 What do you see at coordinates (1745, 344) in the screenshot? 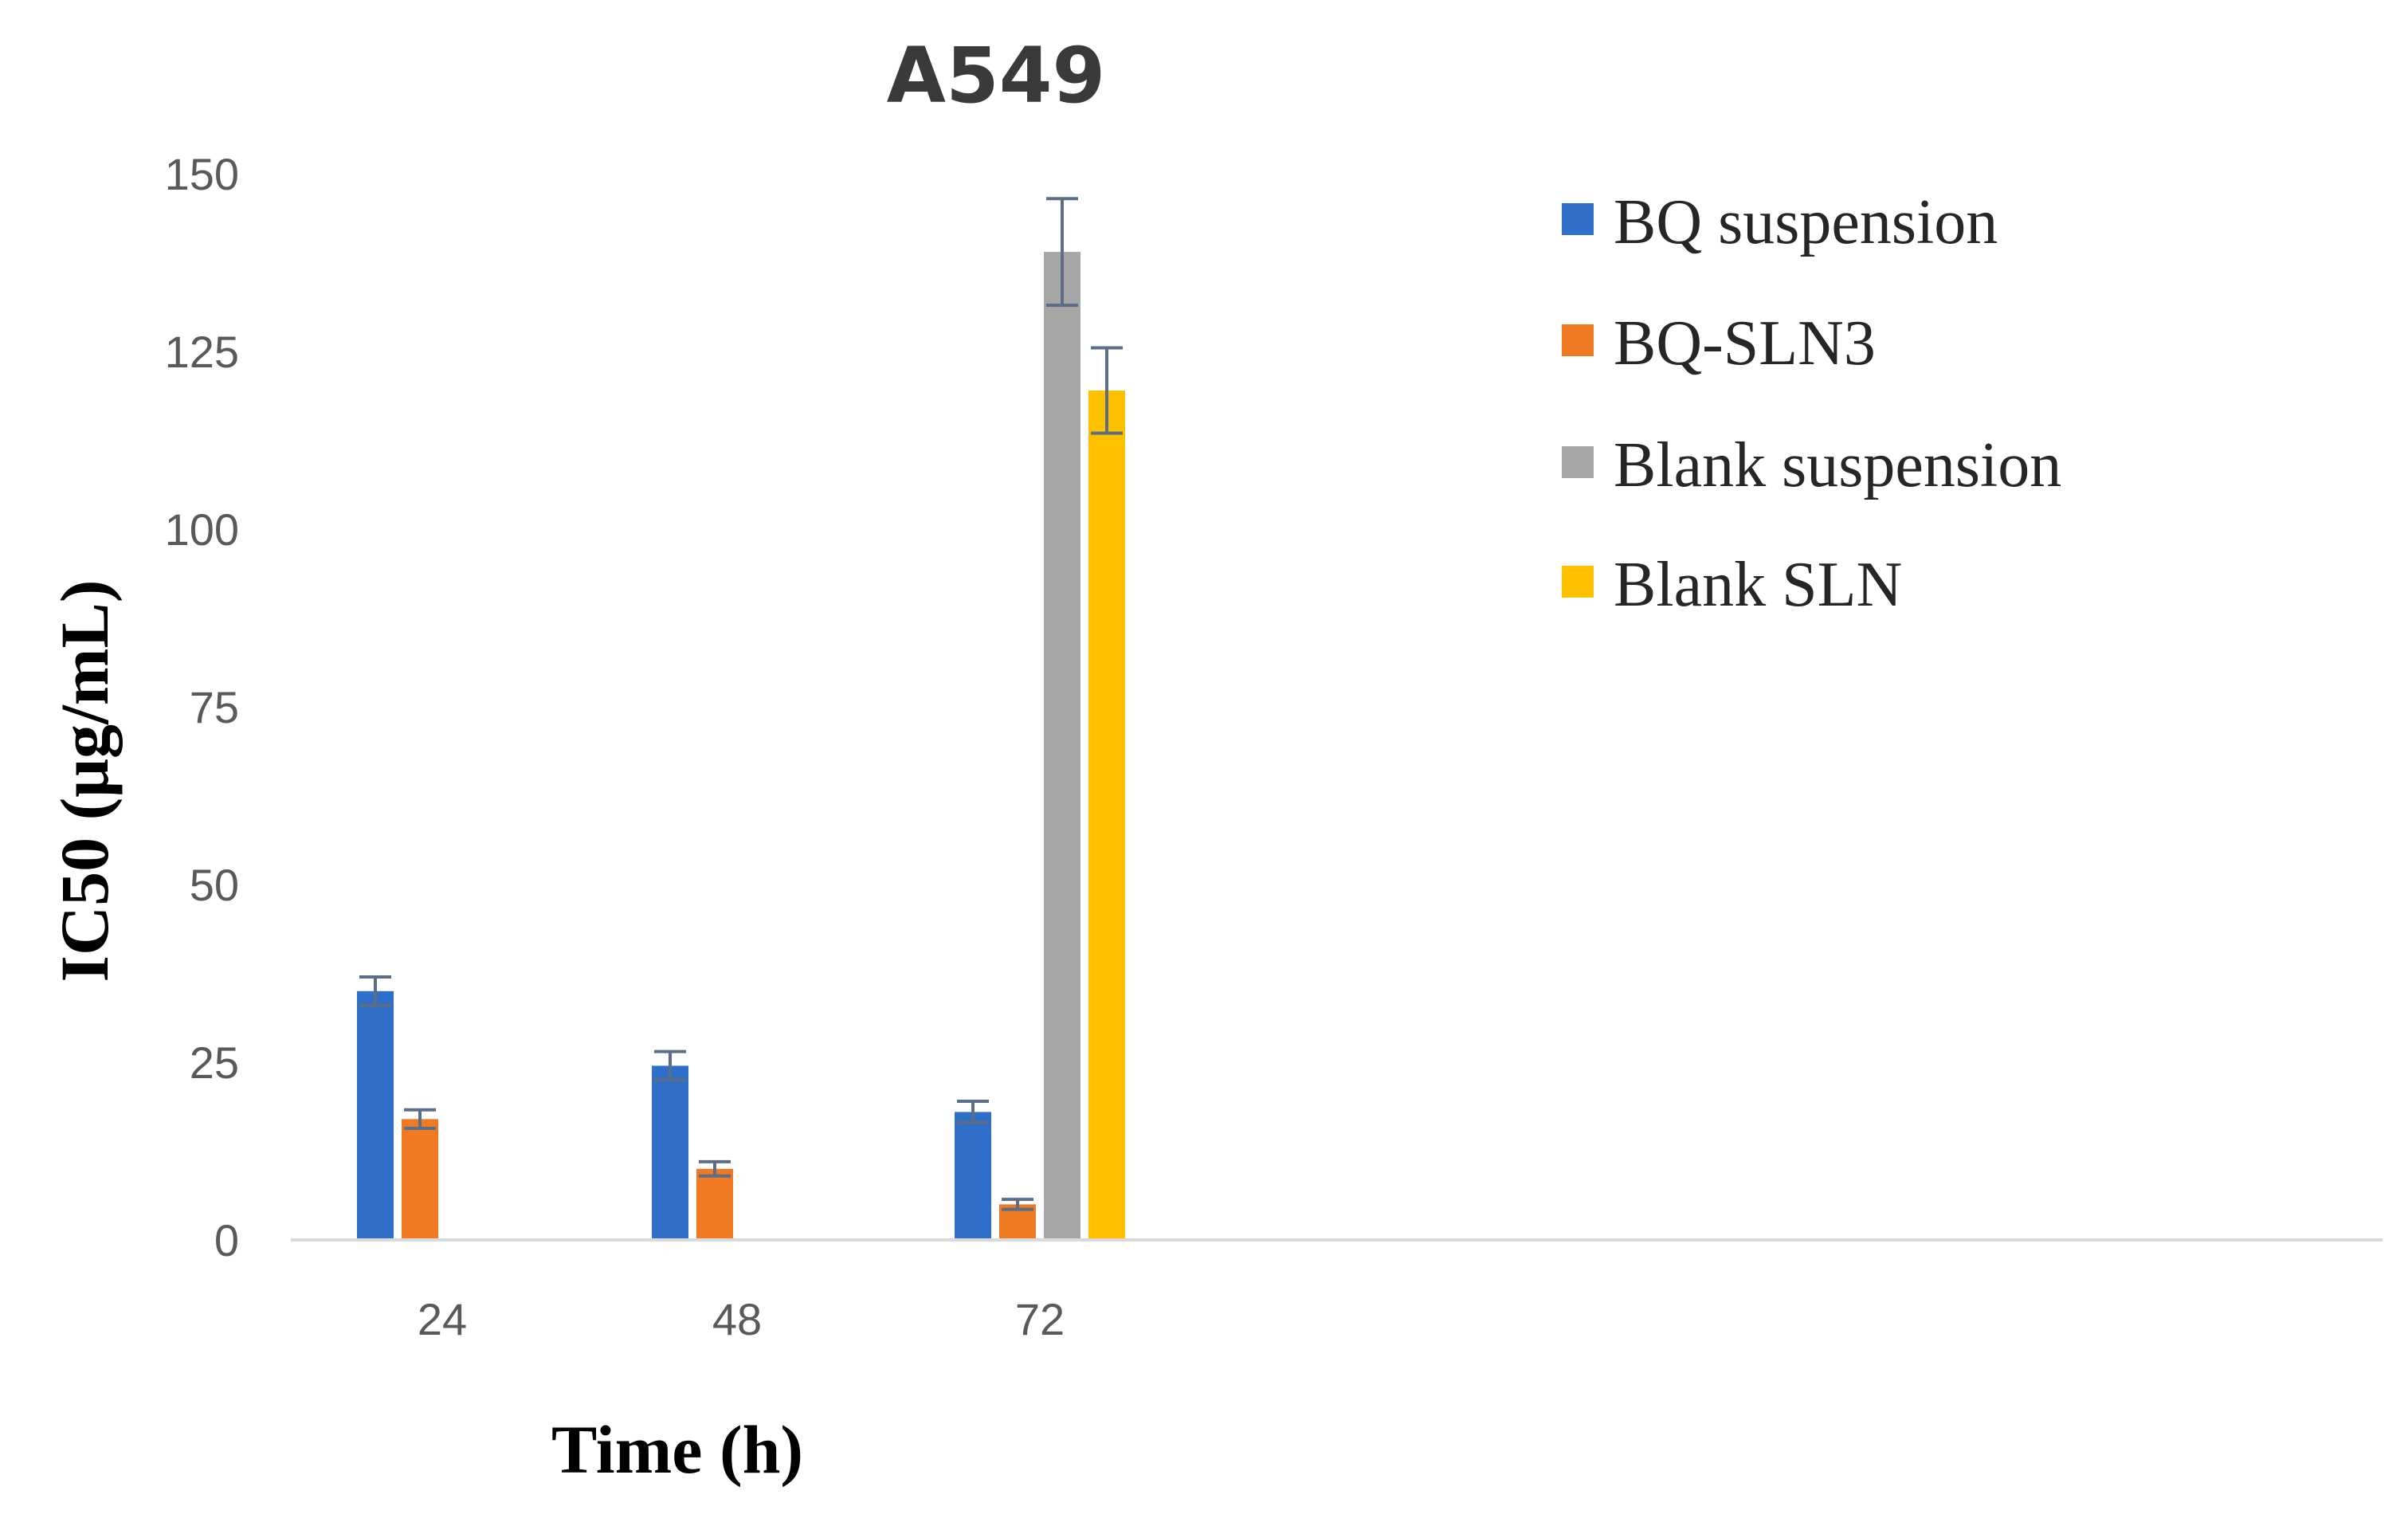
I see `legend-label: BQ-SLN3` at bounding box center [1745, 344].